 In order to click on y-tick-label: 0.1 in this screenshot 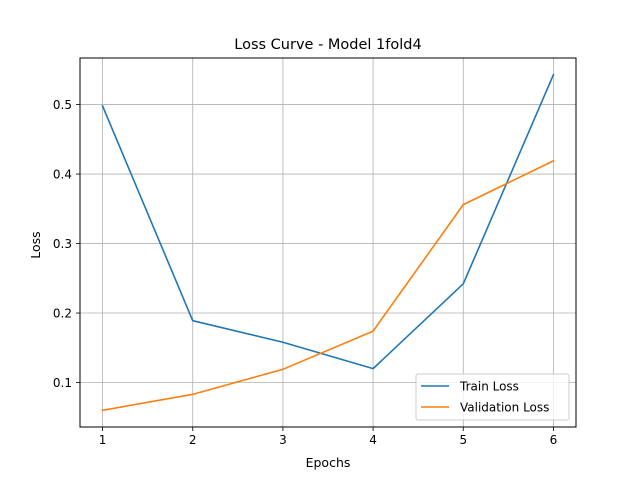, I will do `click(62, 383)`.